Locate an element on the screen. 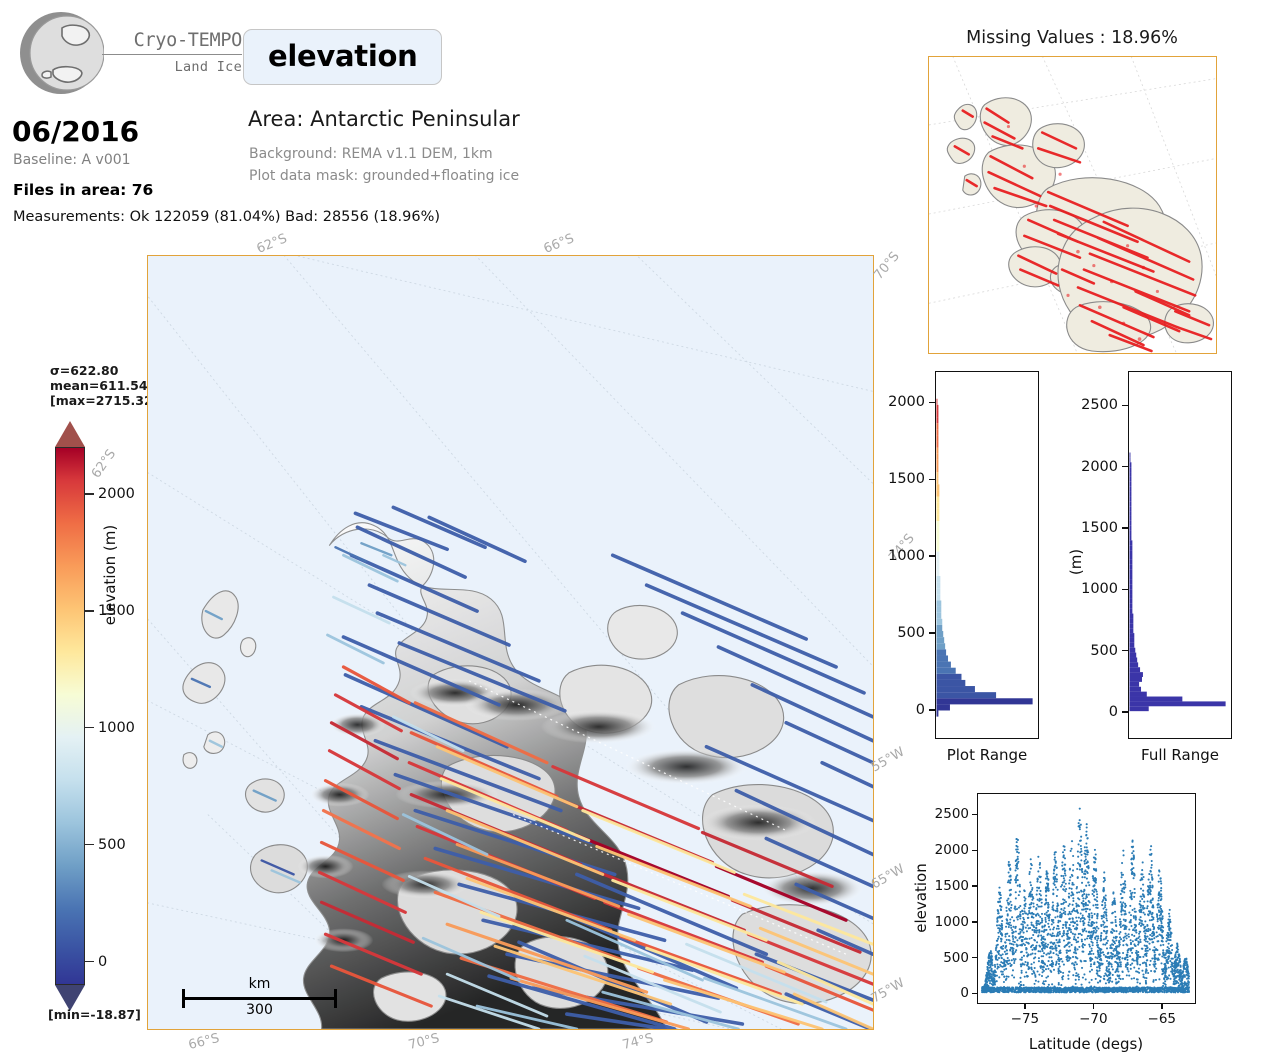 The image size is (1272, 1060). scatter-y-tick-label: 2000 is located at coordinates (951, 850).